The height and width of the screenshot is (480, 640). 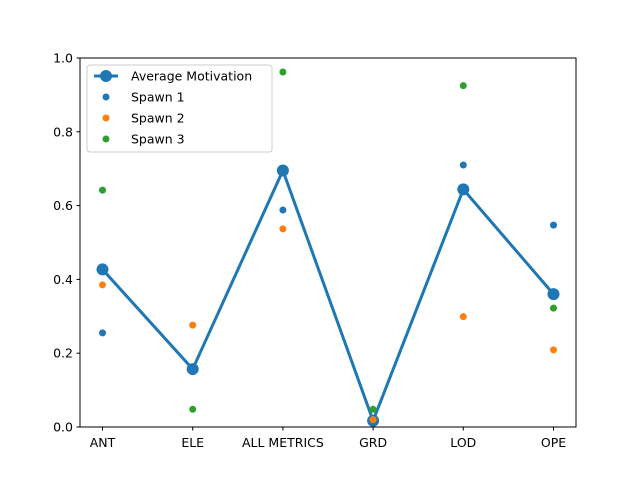 I want to click on y-tick-label: 0.0, so click(x=63, y=427).